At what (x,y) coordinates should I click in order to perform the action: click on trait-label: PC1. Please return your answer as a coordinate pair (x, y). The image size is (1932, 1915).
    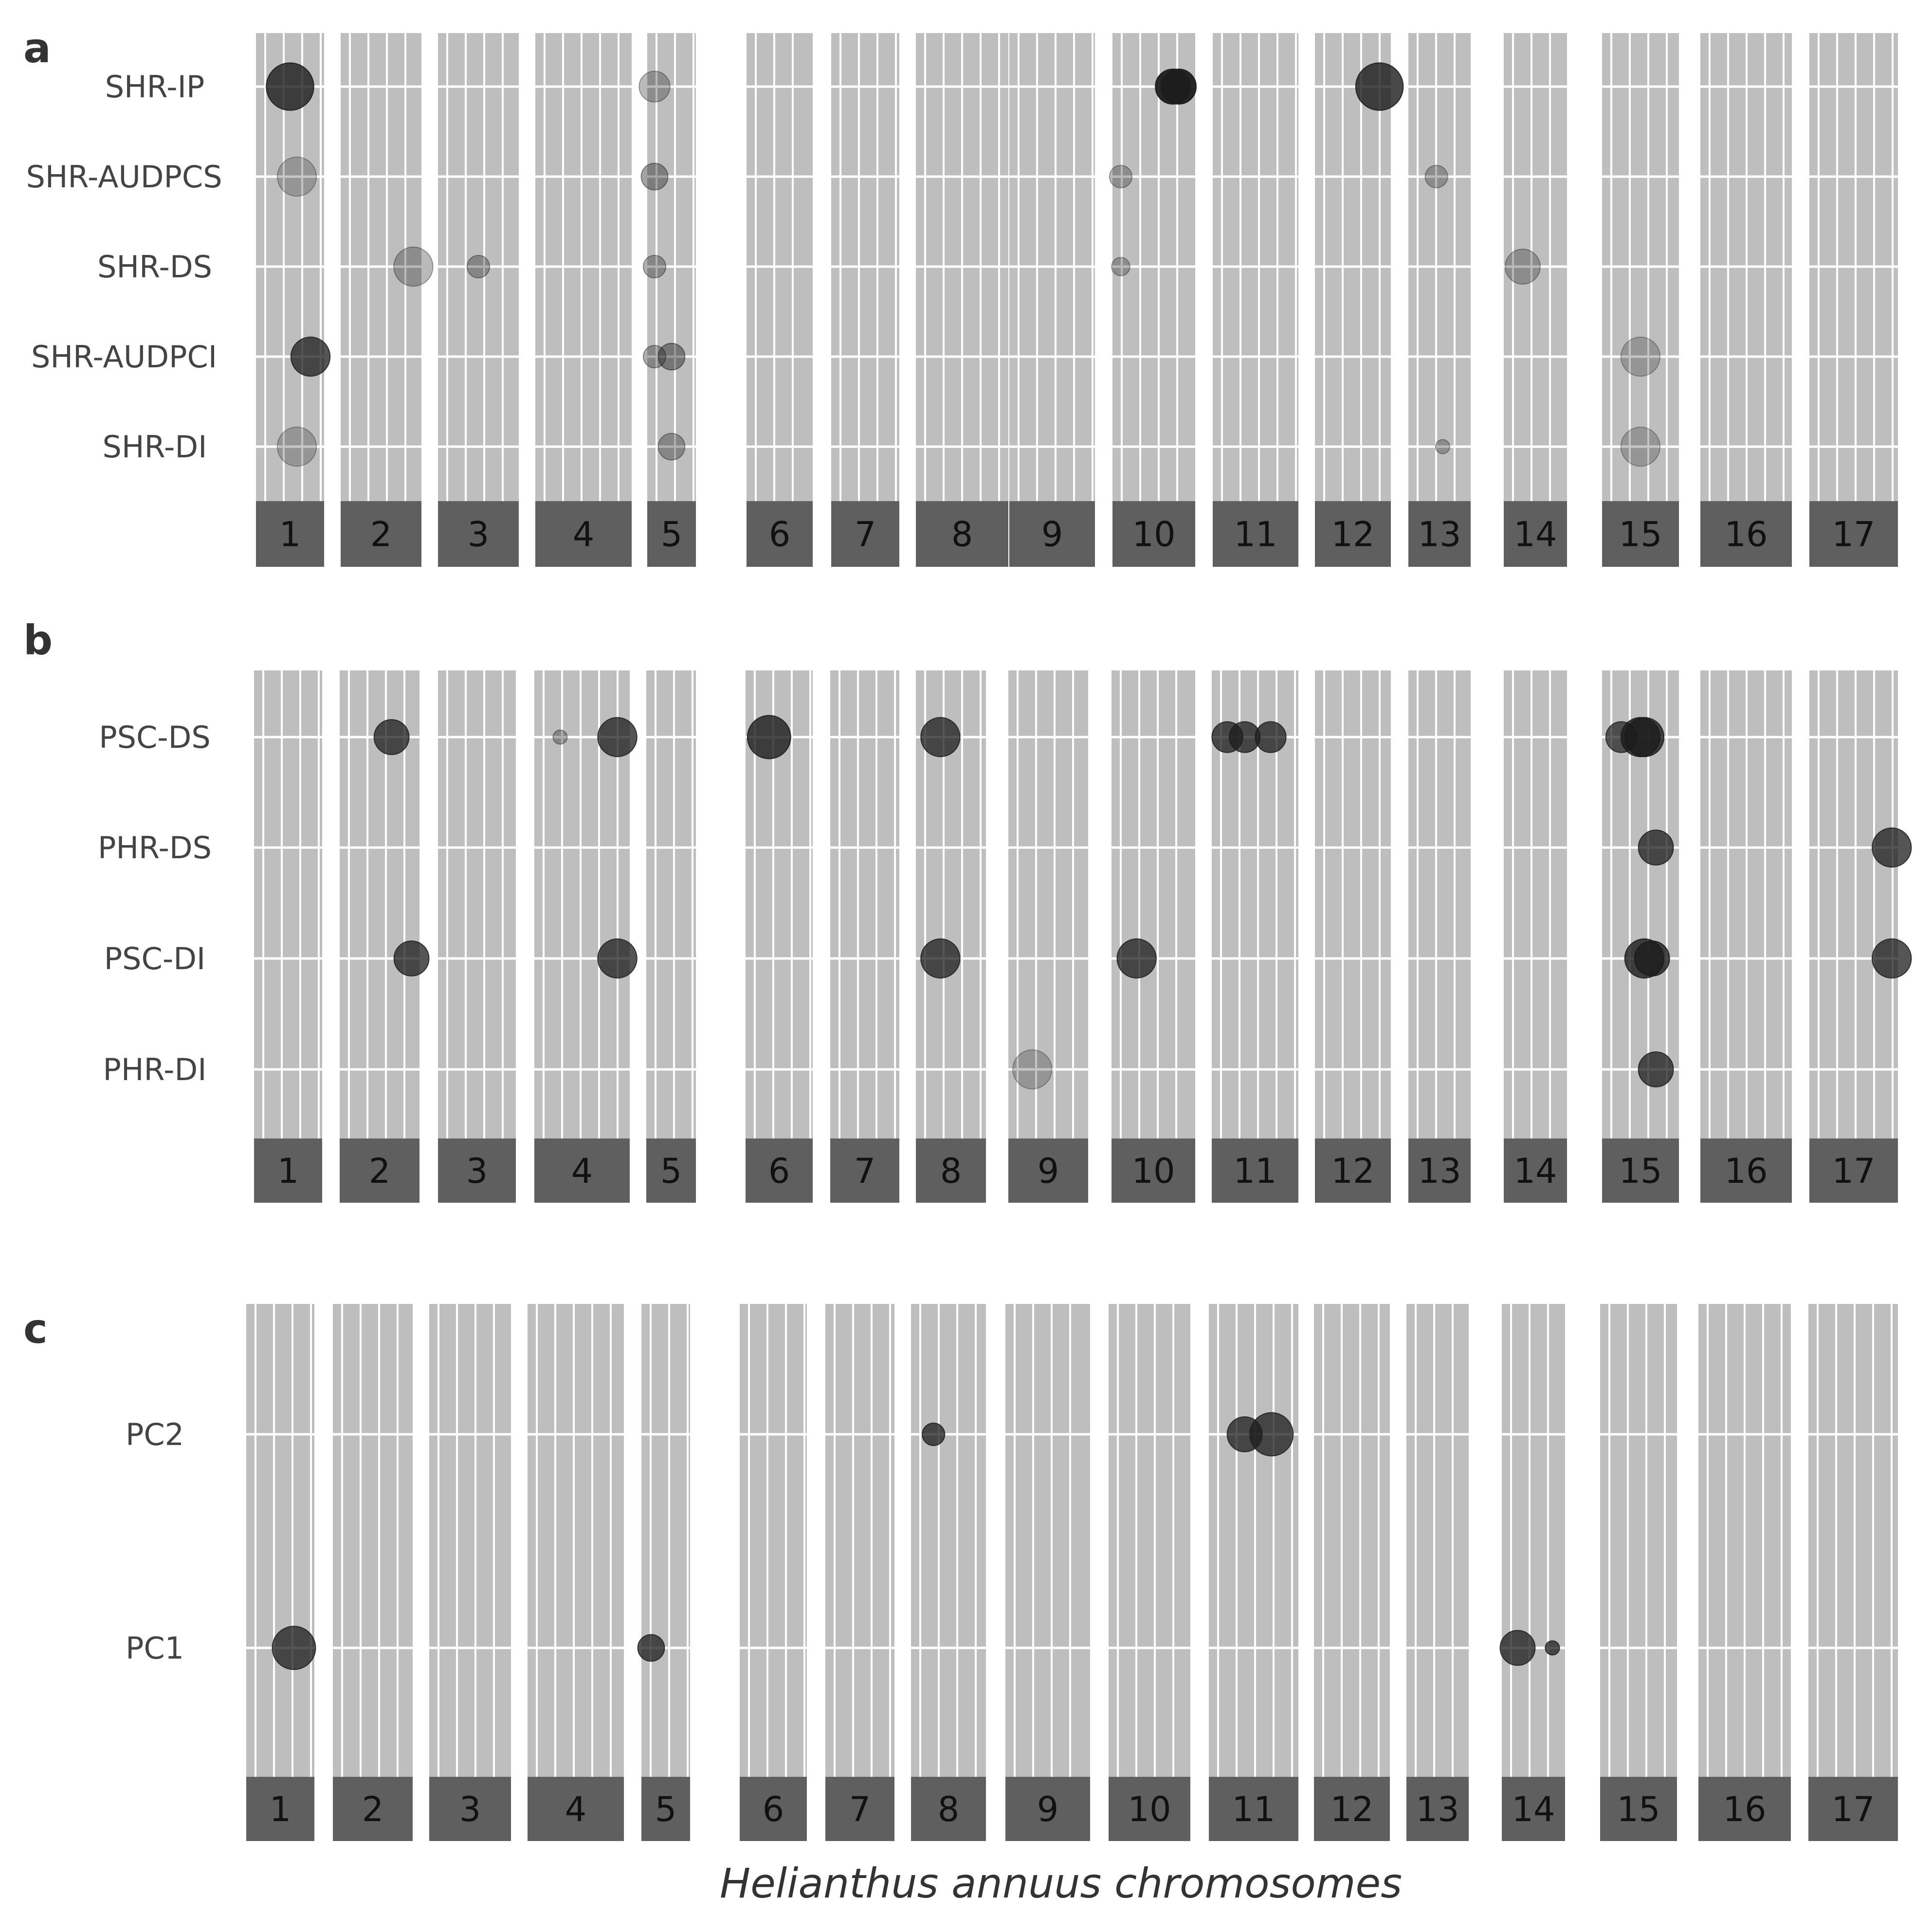
    Looking at the image, I should click on (155, 1648).